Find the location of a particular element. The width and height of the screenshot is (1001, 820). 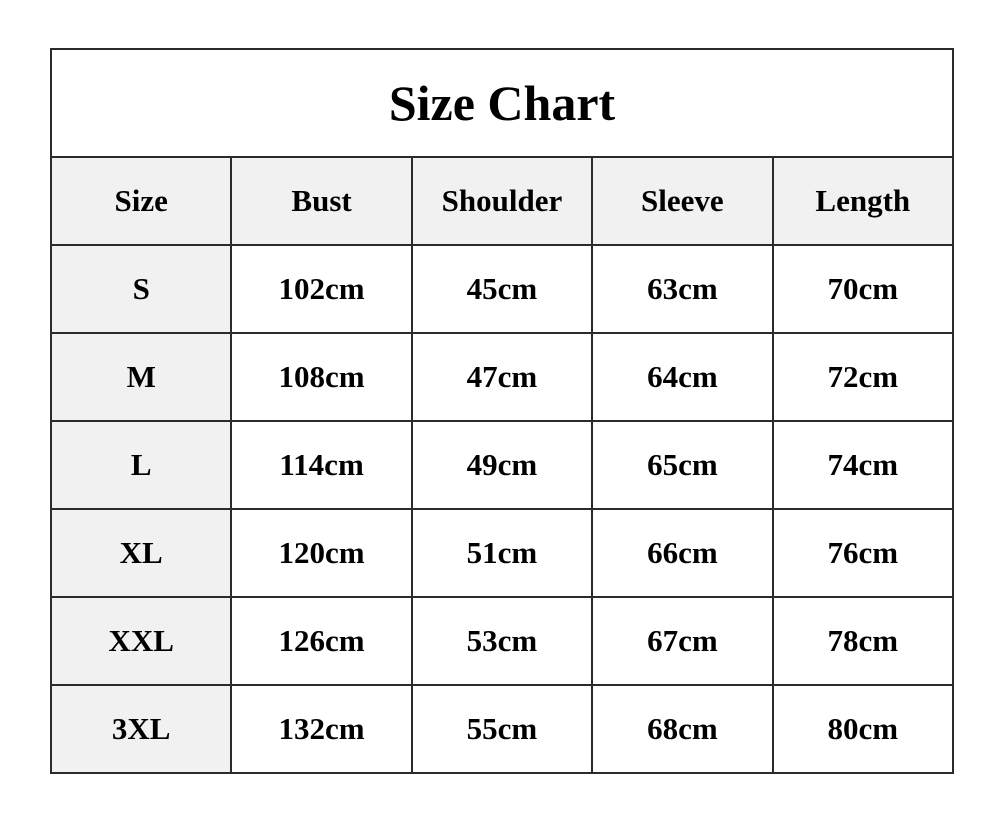

cell-shoulder: 53cm is located at coordinates (502, 641).